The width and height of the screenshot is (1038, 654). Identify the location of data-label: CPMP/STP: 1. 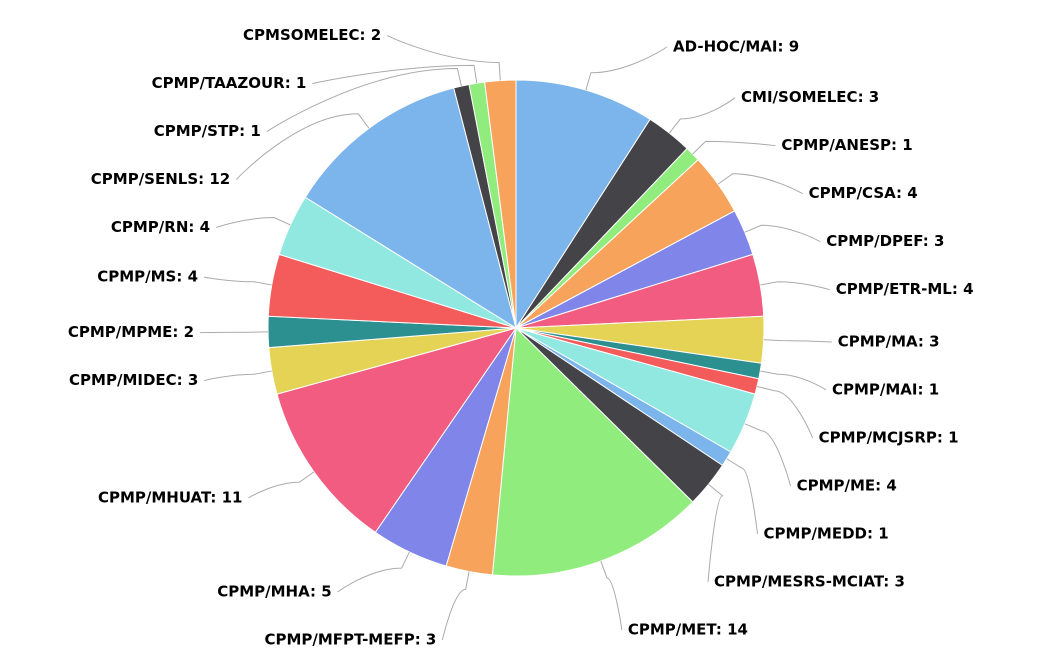
(207, 131).